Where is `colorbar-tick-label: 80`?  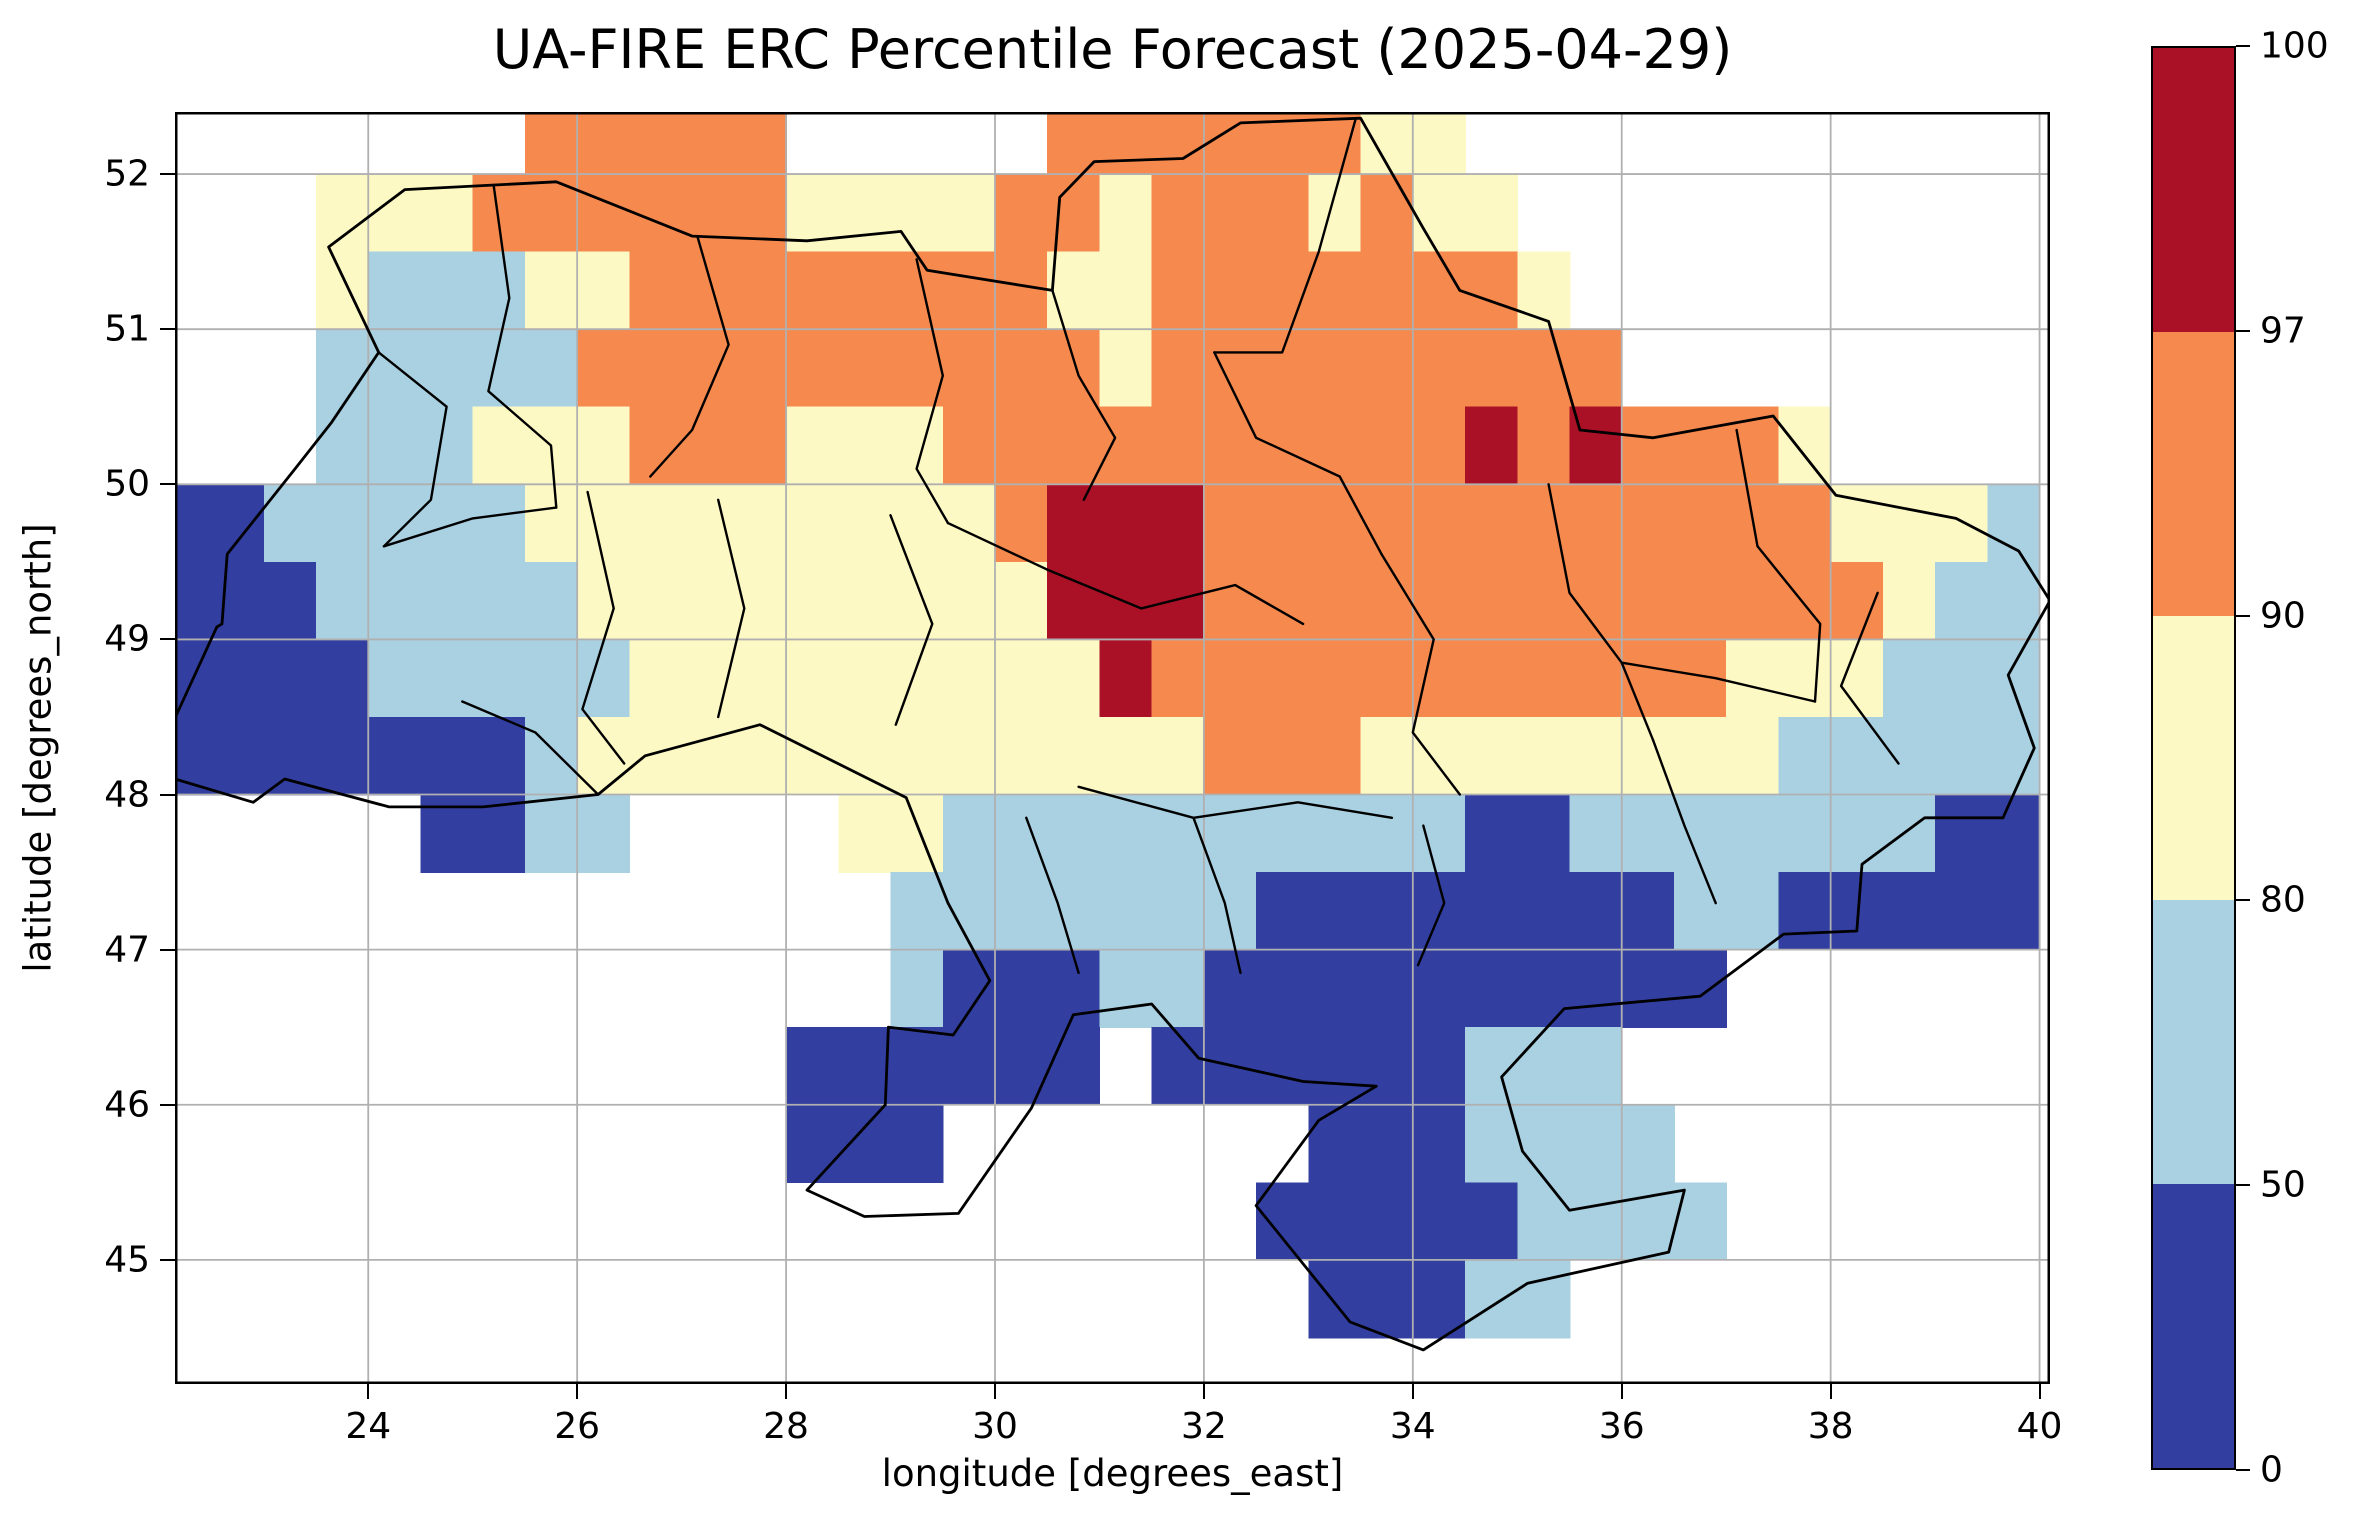
colorbar-tick-label: 80 is located at coordinates (2283, 900).